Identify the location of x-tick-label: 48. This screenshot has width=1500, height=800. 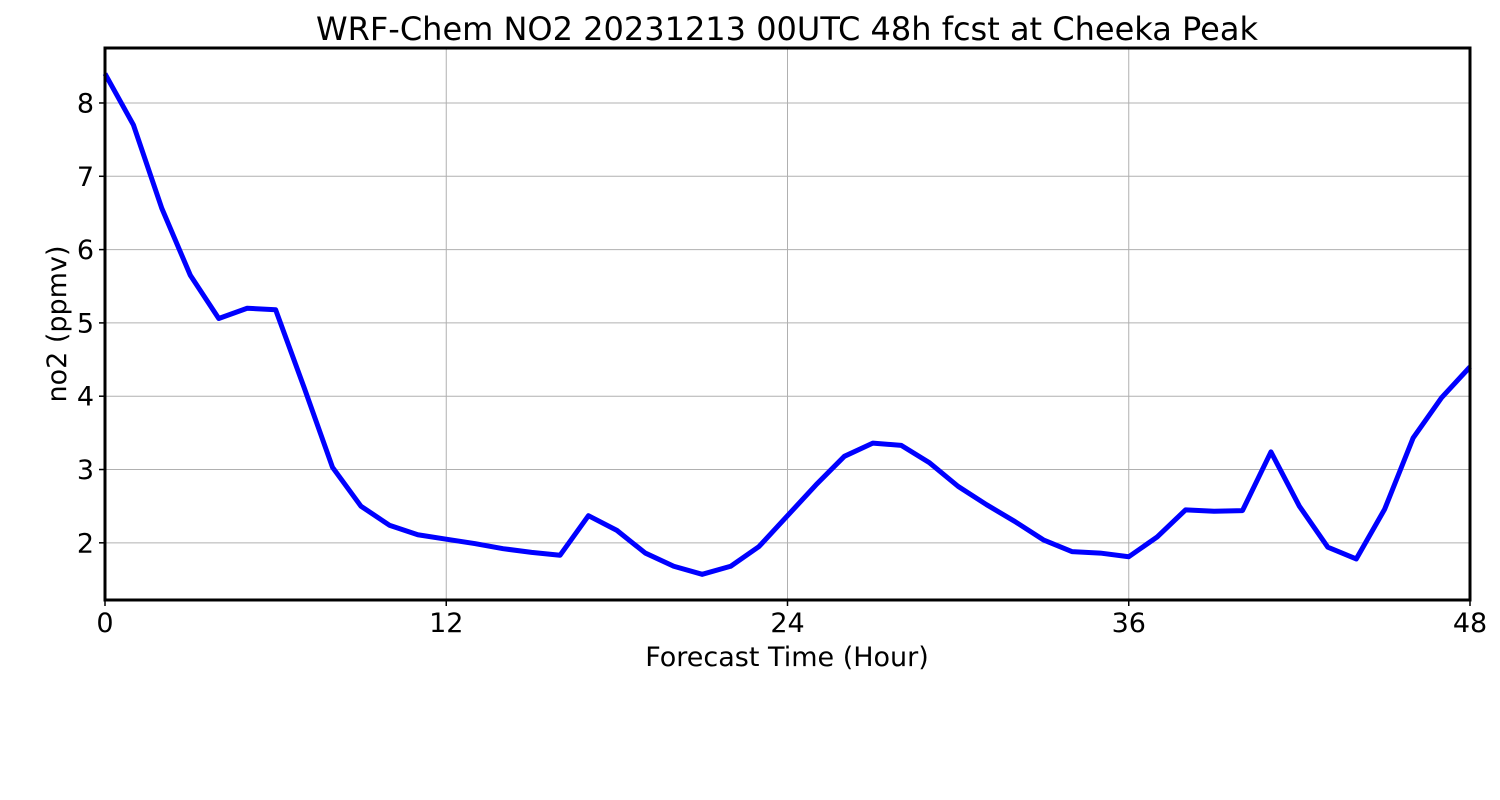
(1470, 623).